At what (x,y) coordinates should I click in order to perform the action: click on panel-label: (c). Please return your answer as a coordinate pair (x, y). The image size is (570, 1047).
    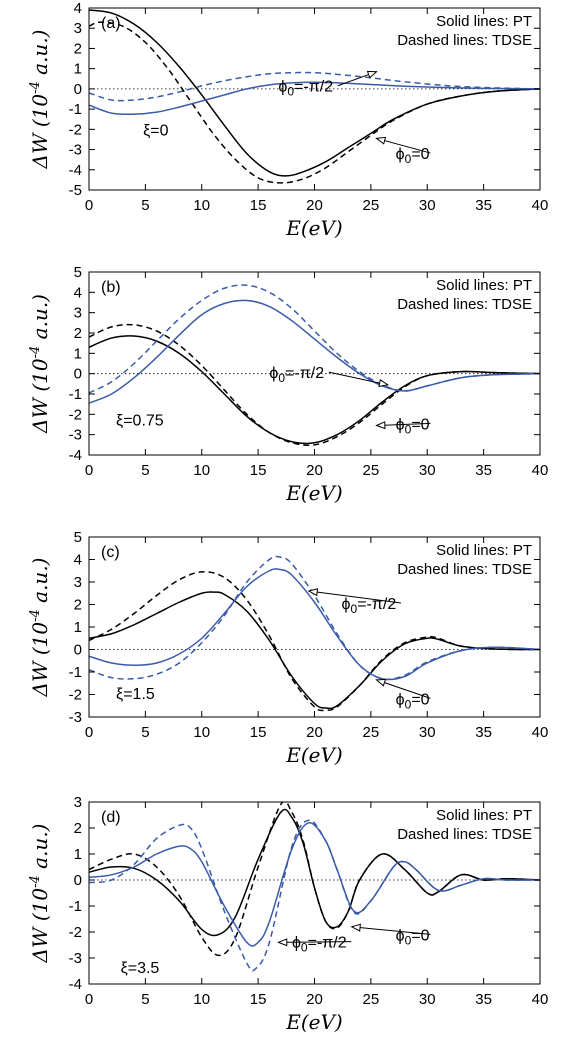
    Looking at the image, I should click on (110, 552).